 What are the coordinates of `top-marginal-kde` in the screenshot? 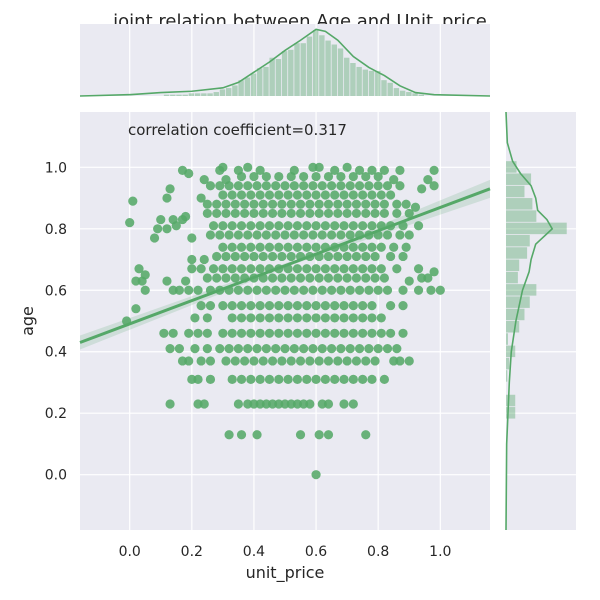 It's located at (285, 62).